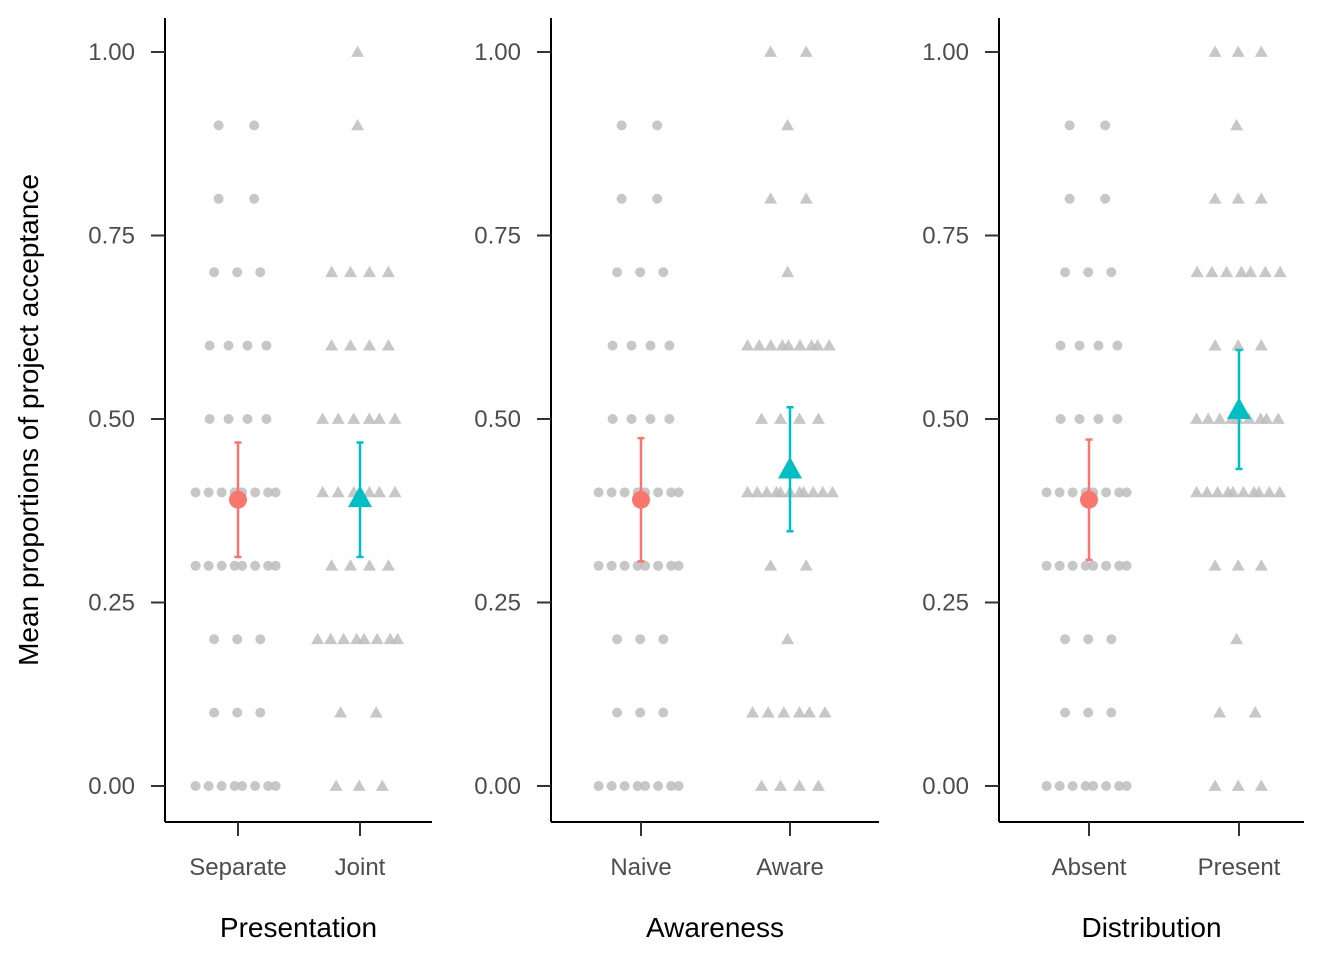 Image resolution: width=1344 pixels, height=965 pixels. What do you see at coordinates (111, 52) in the screenshot?
I see `y-tick-label: 1.00` at bounding box center [111, 52].